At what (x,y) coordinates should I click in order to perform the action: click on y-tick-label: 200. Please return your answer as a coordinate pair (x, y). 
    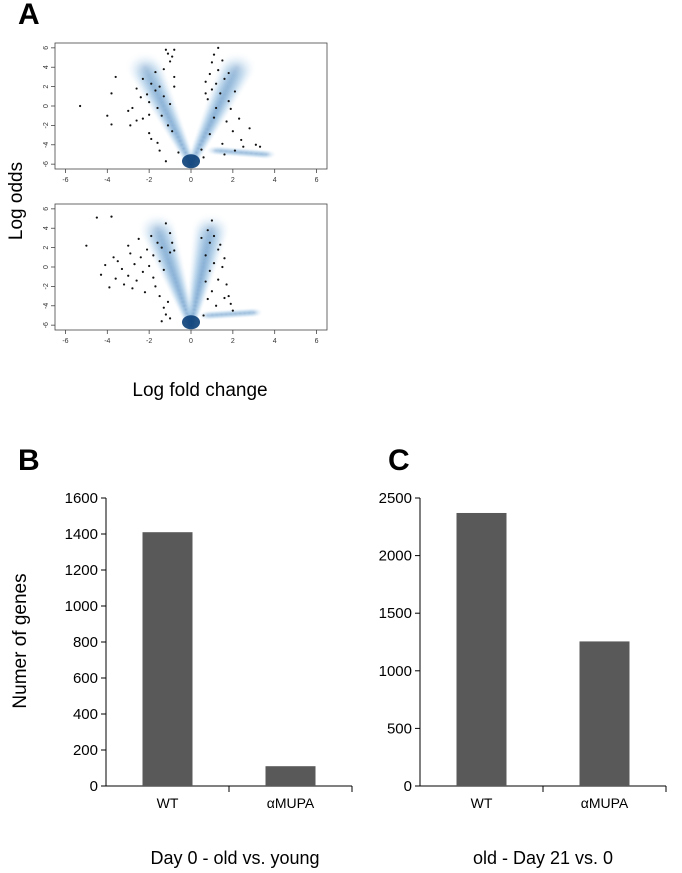
    Looking at the image, I should click on (85, 750).